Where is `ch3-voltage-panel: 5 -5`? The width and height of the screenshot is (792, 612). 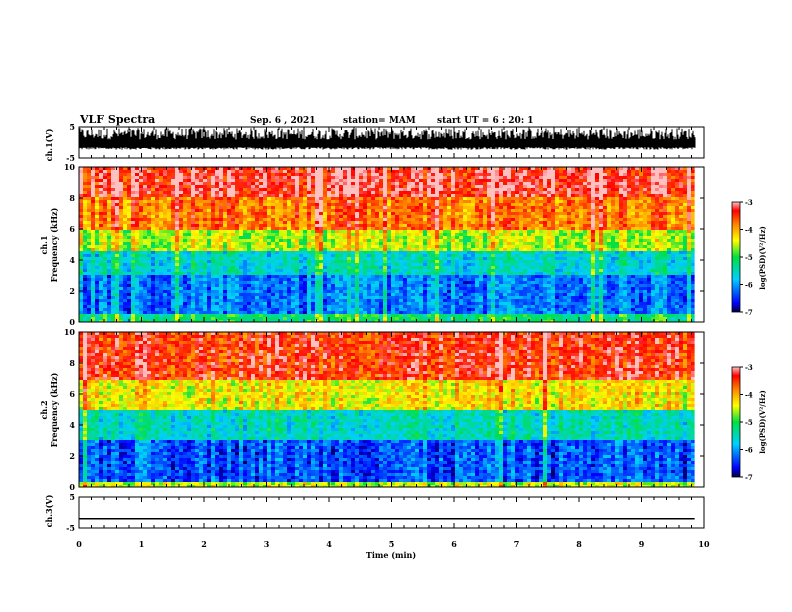
ch3-voltage-panel: 5 -5 is located at coordinates (385, 512).